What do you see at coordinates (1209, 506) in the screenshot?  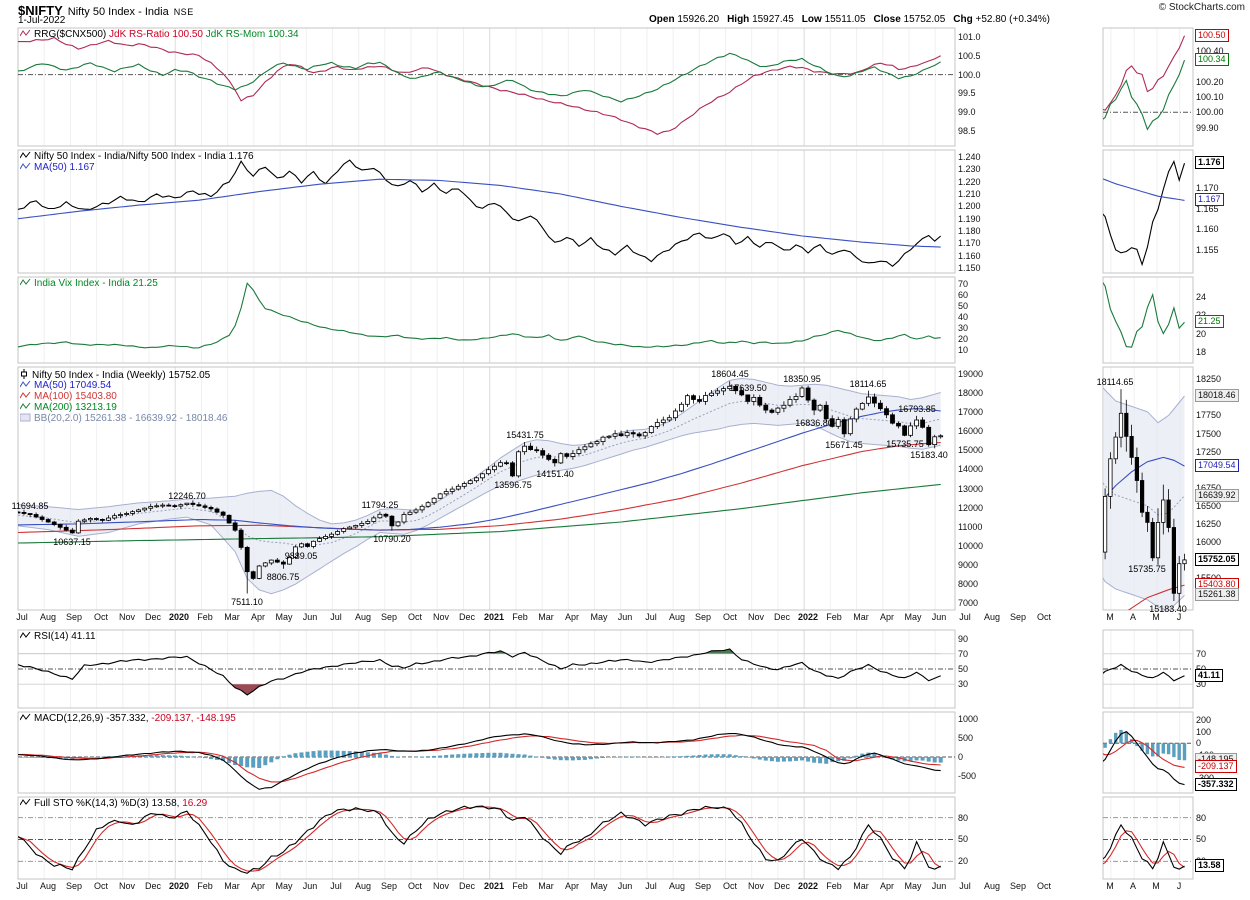 I see `zoom-y-axis-tick: 16500` at bounding box center [1209, 506].